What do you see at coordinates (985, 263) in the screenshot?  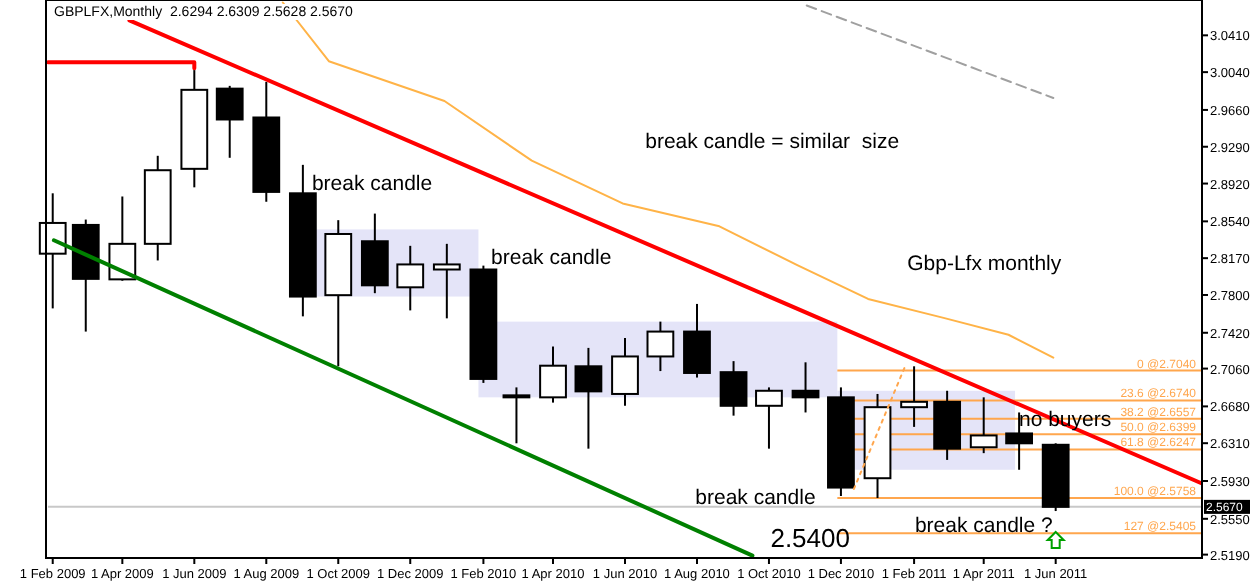 I see `annotation: Gbp-Lfx monthly` at bounding box center [985, 263].